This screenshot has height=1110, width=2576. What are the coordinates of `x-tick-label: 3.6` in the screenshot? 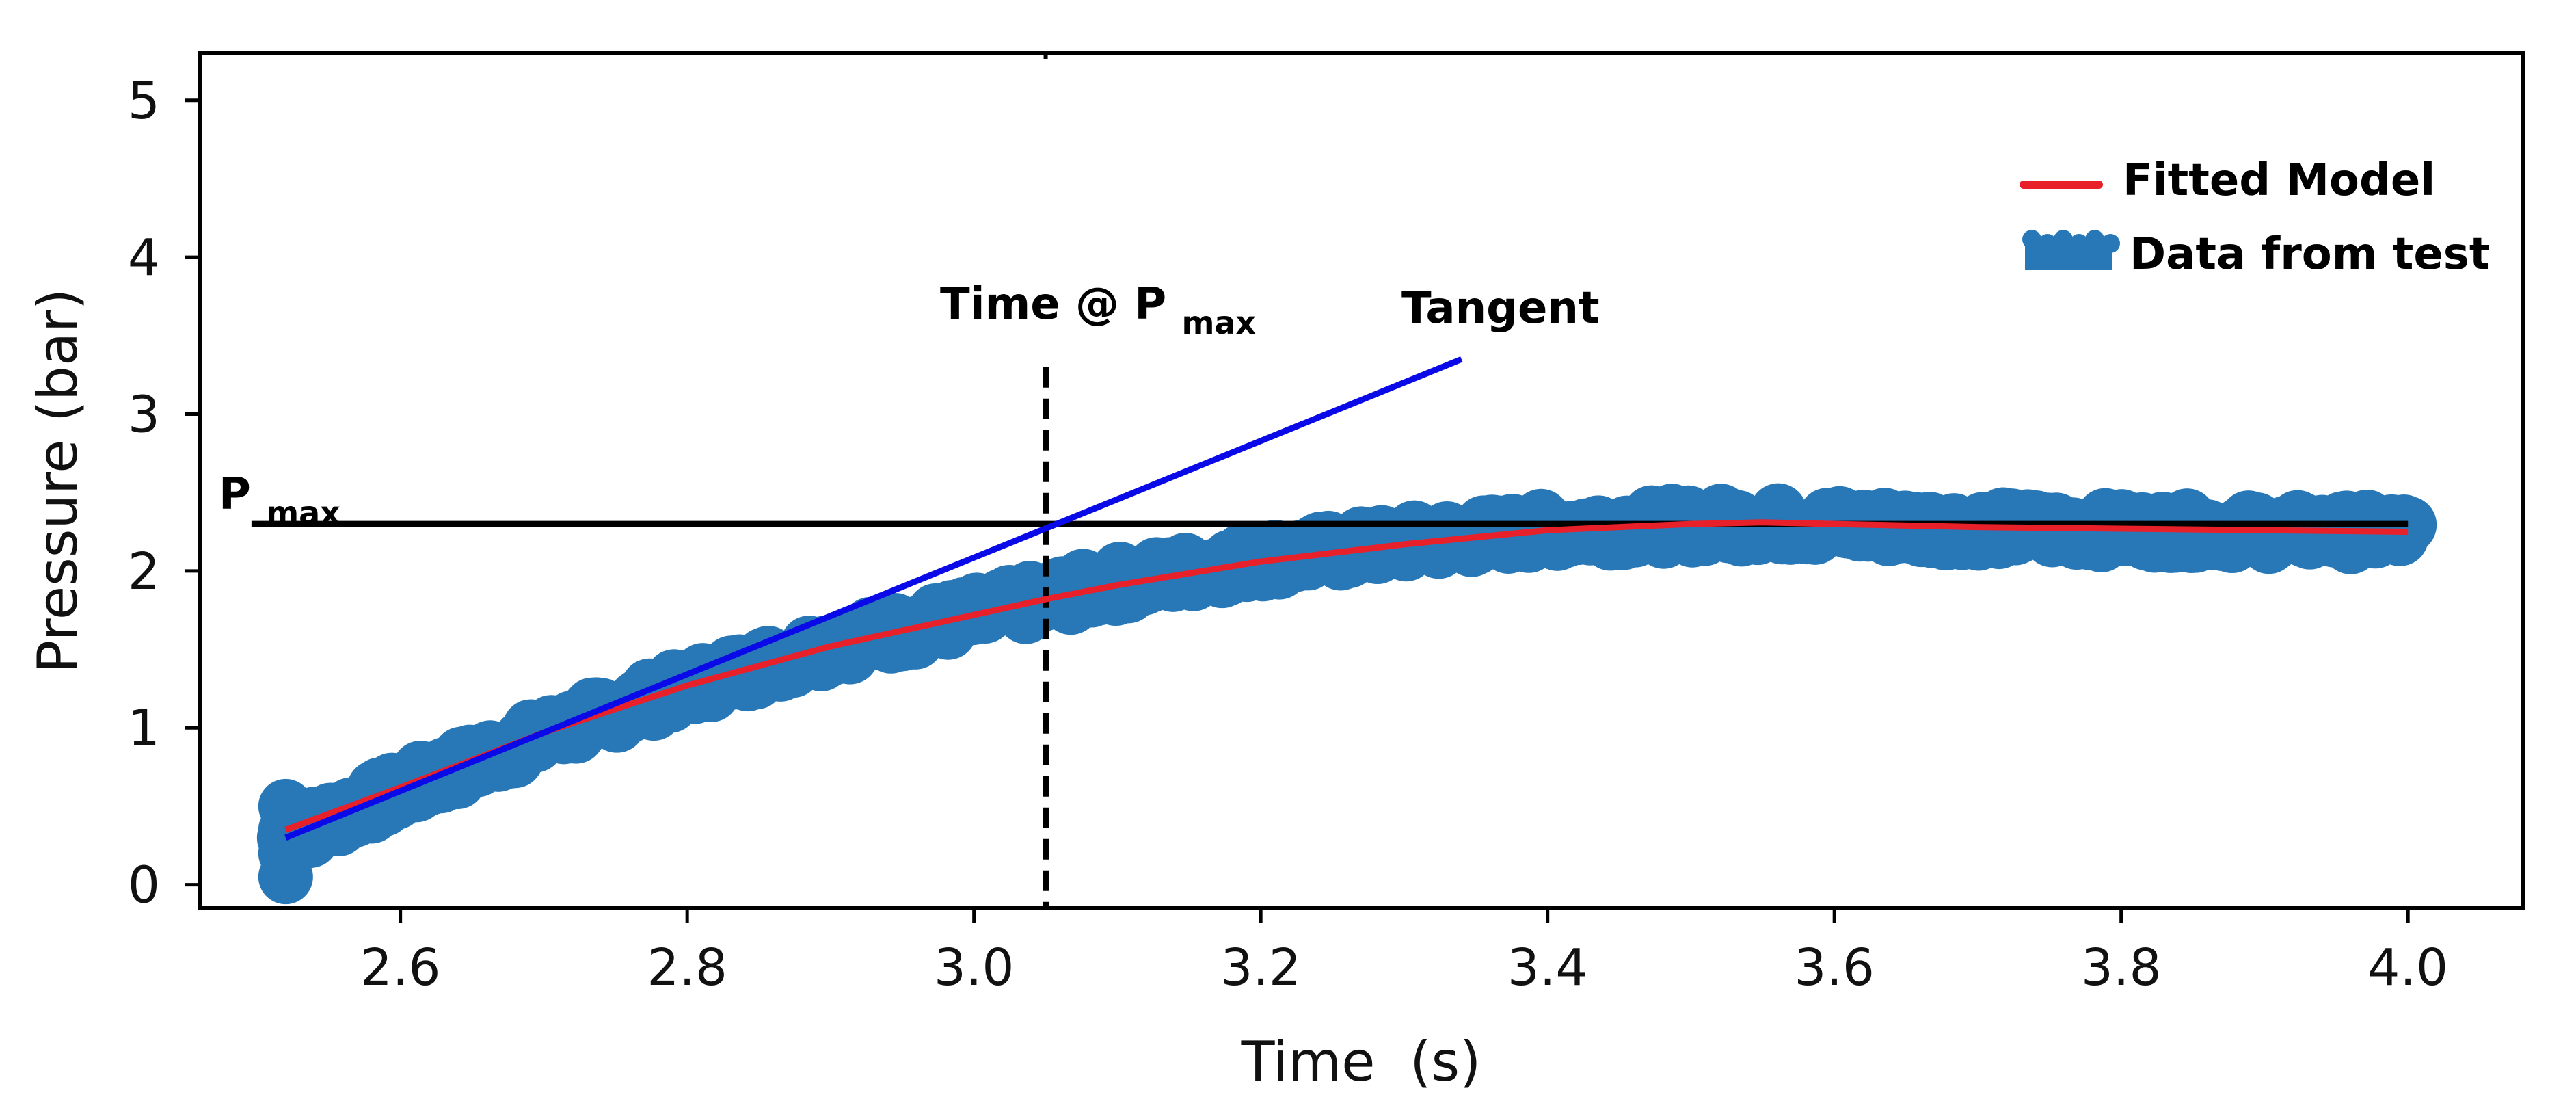 It's located at (1834, 967).